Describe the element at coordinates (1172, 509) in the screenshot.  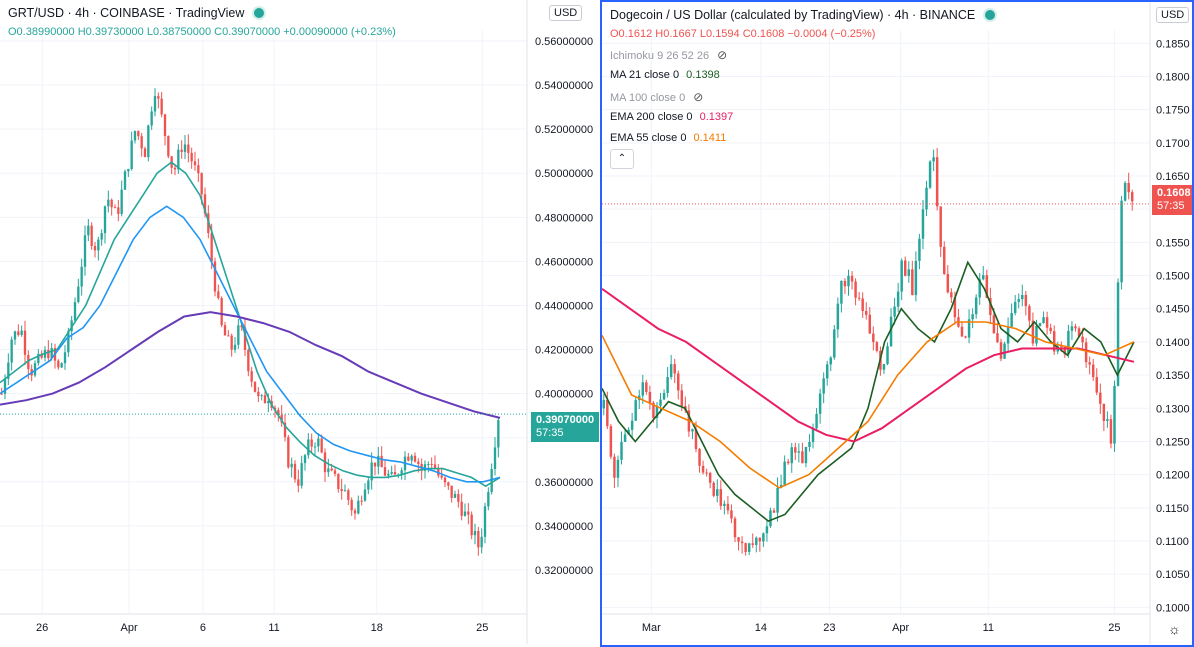
I see `y-tick-label: 0.1150` at that location.